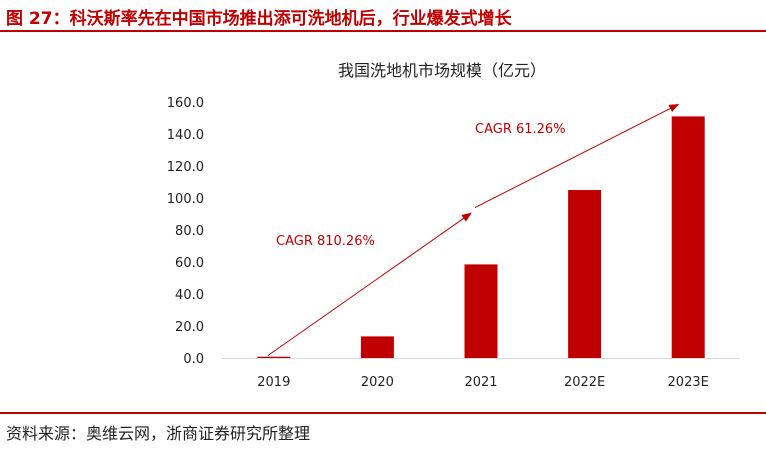 The width and height of the screenshot is (766, 449). Describe the element at coordinates (185, 135) in the screenshot. I see `y-tick-label: 140.0` at that location.